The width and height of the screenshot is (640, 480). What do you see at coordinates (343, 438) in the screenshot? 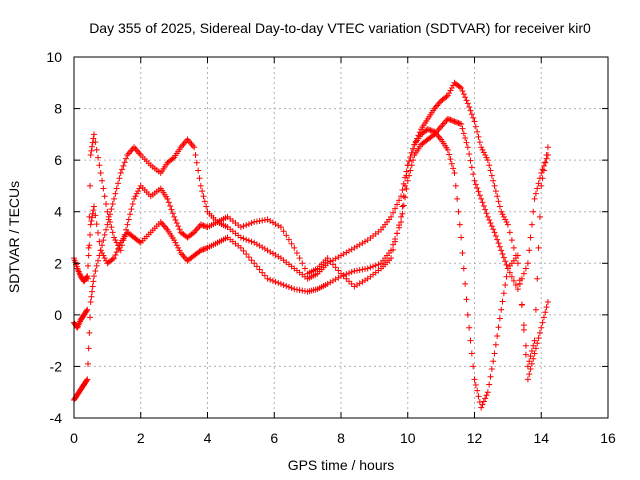
I see `x-axis-tick-labels: 0 2 4 6 8 10 12 14 16` at bounding box center [343, 438].